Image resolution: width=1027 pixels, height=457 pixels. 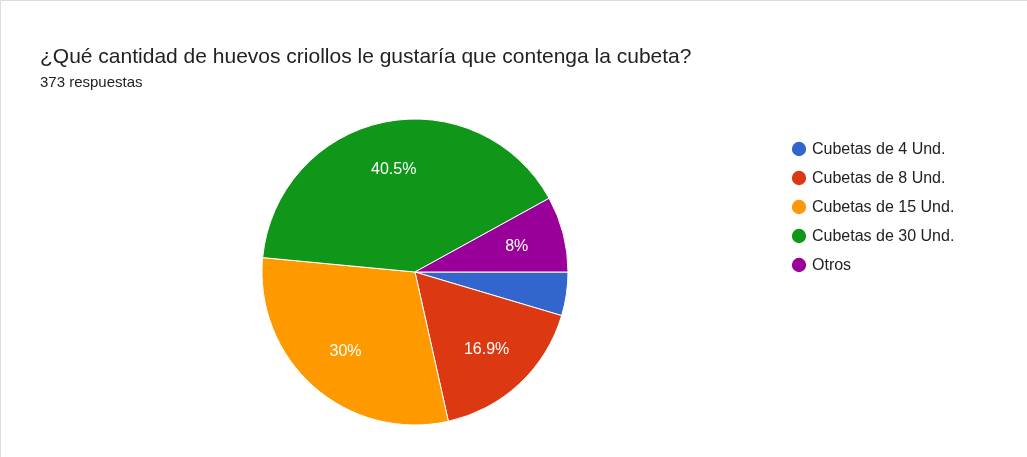 What do you see at coordinates (879, 177) in the screenshot?
I see `legend-label: Cubetas de 8 Und.` at bounding box center [879, 177].